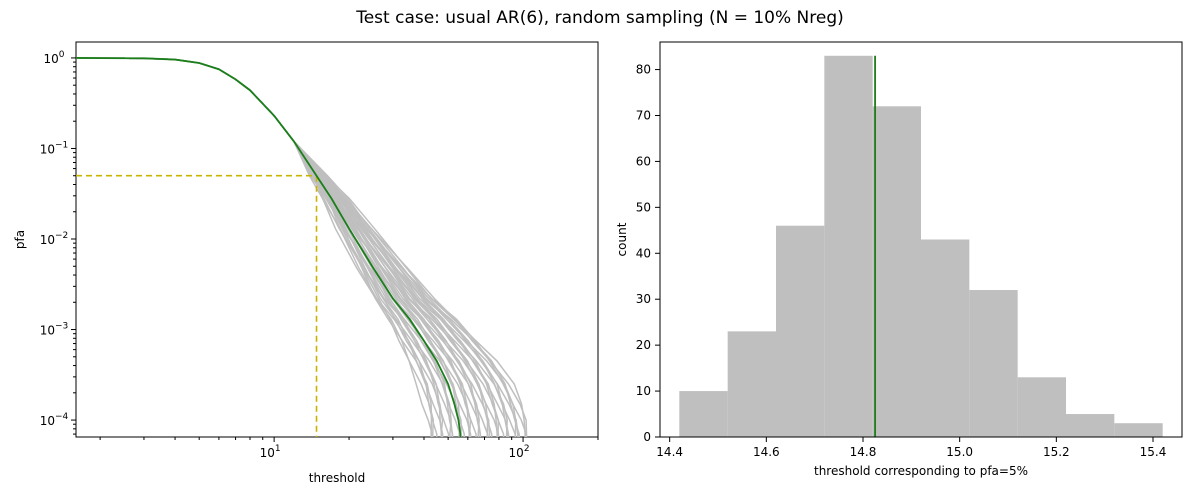  Describe the element at coordinates (197, 305) in the screenshot. I see `pfa-reference-lines` at that location.